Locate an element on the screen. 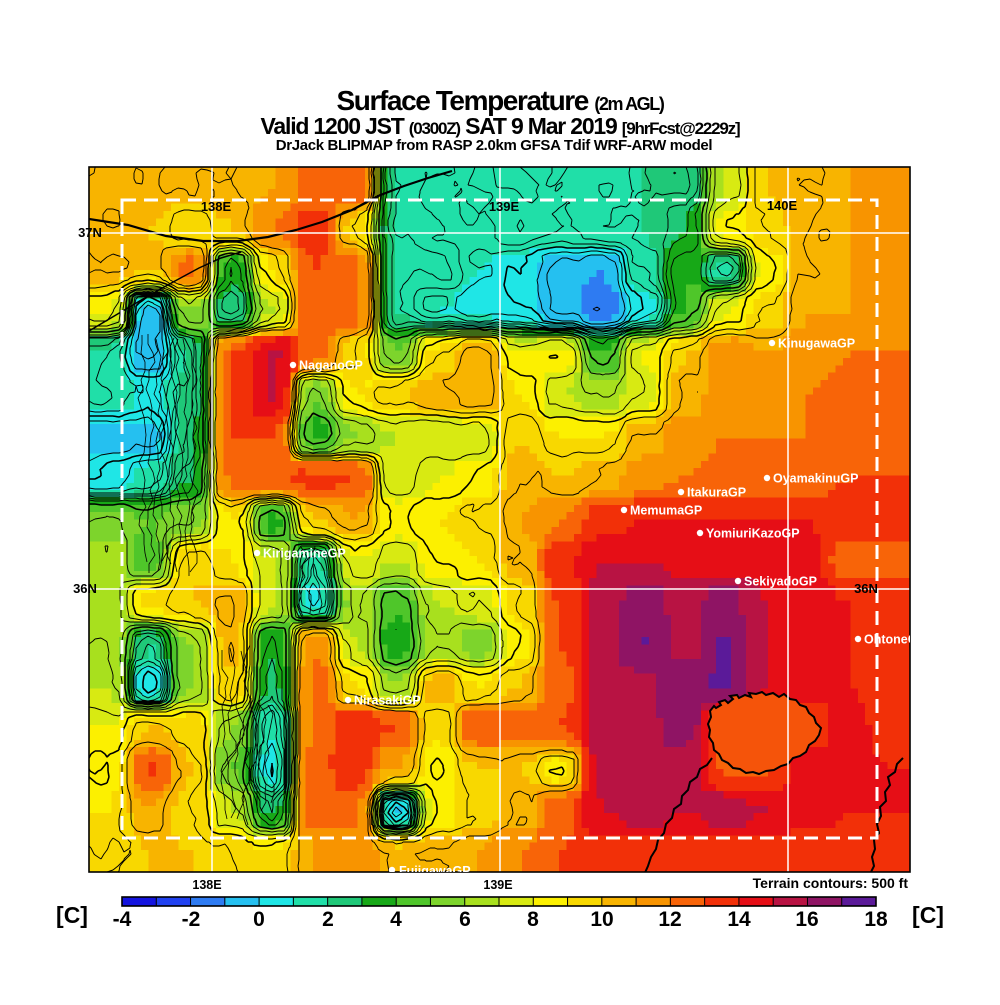 The width and height of the screenshot is (1000, 1005). svg-text: 12 is located at coordinates (669, 919).